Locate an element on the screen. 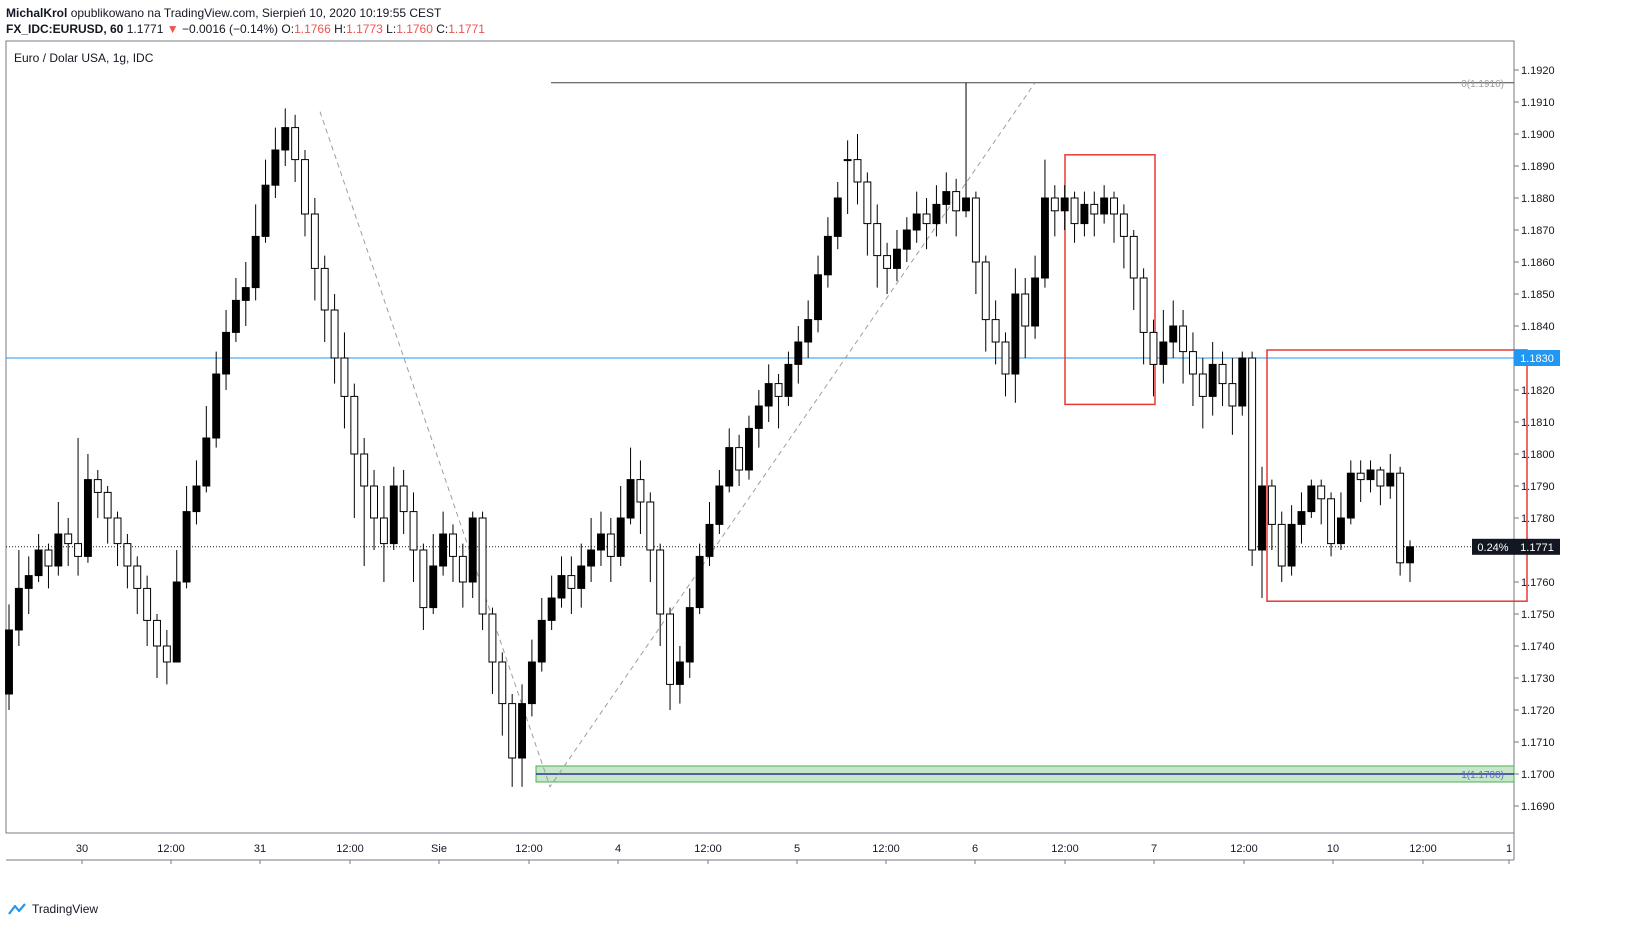  price-tick-label: 1.1810 is located at coordinates (1538, 423).